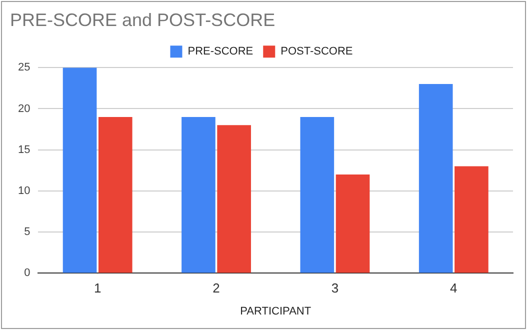  What do you see at coordinates (221, 52) in the screenshot?
I see `legend-label: PRE-SCORE` at bounding box center [221, 52].